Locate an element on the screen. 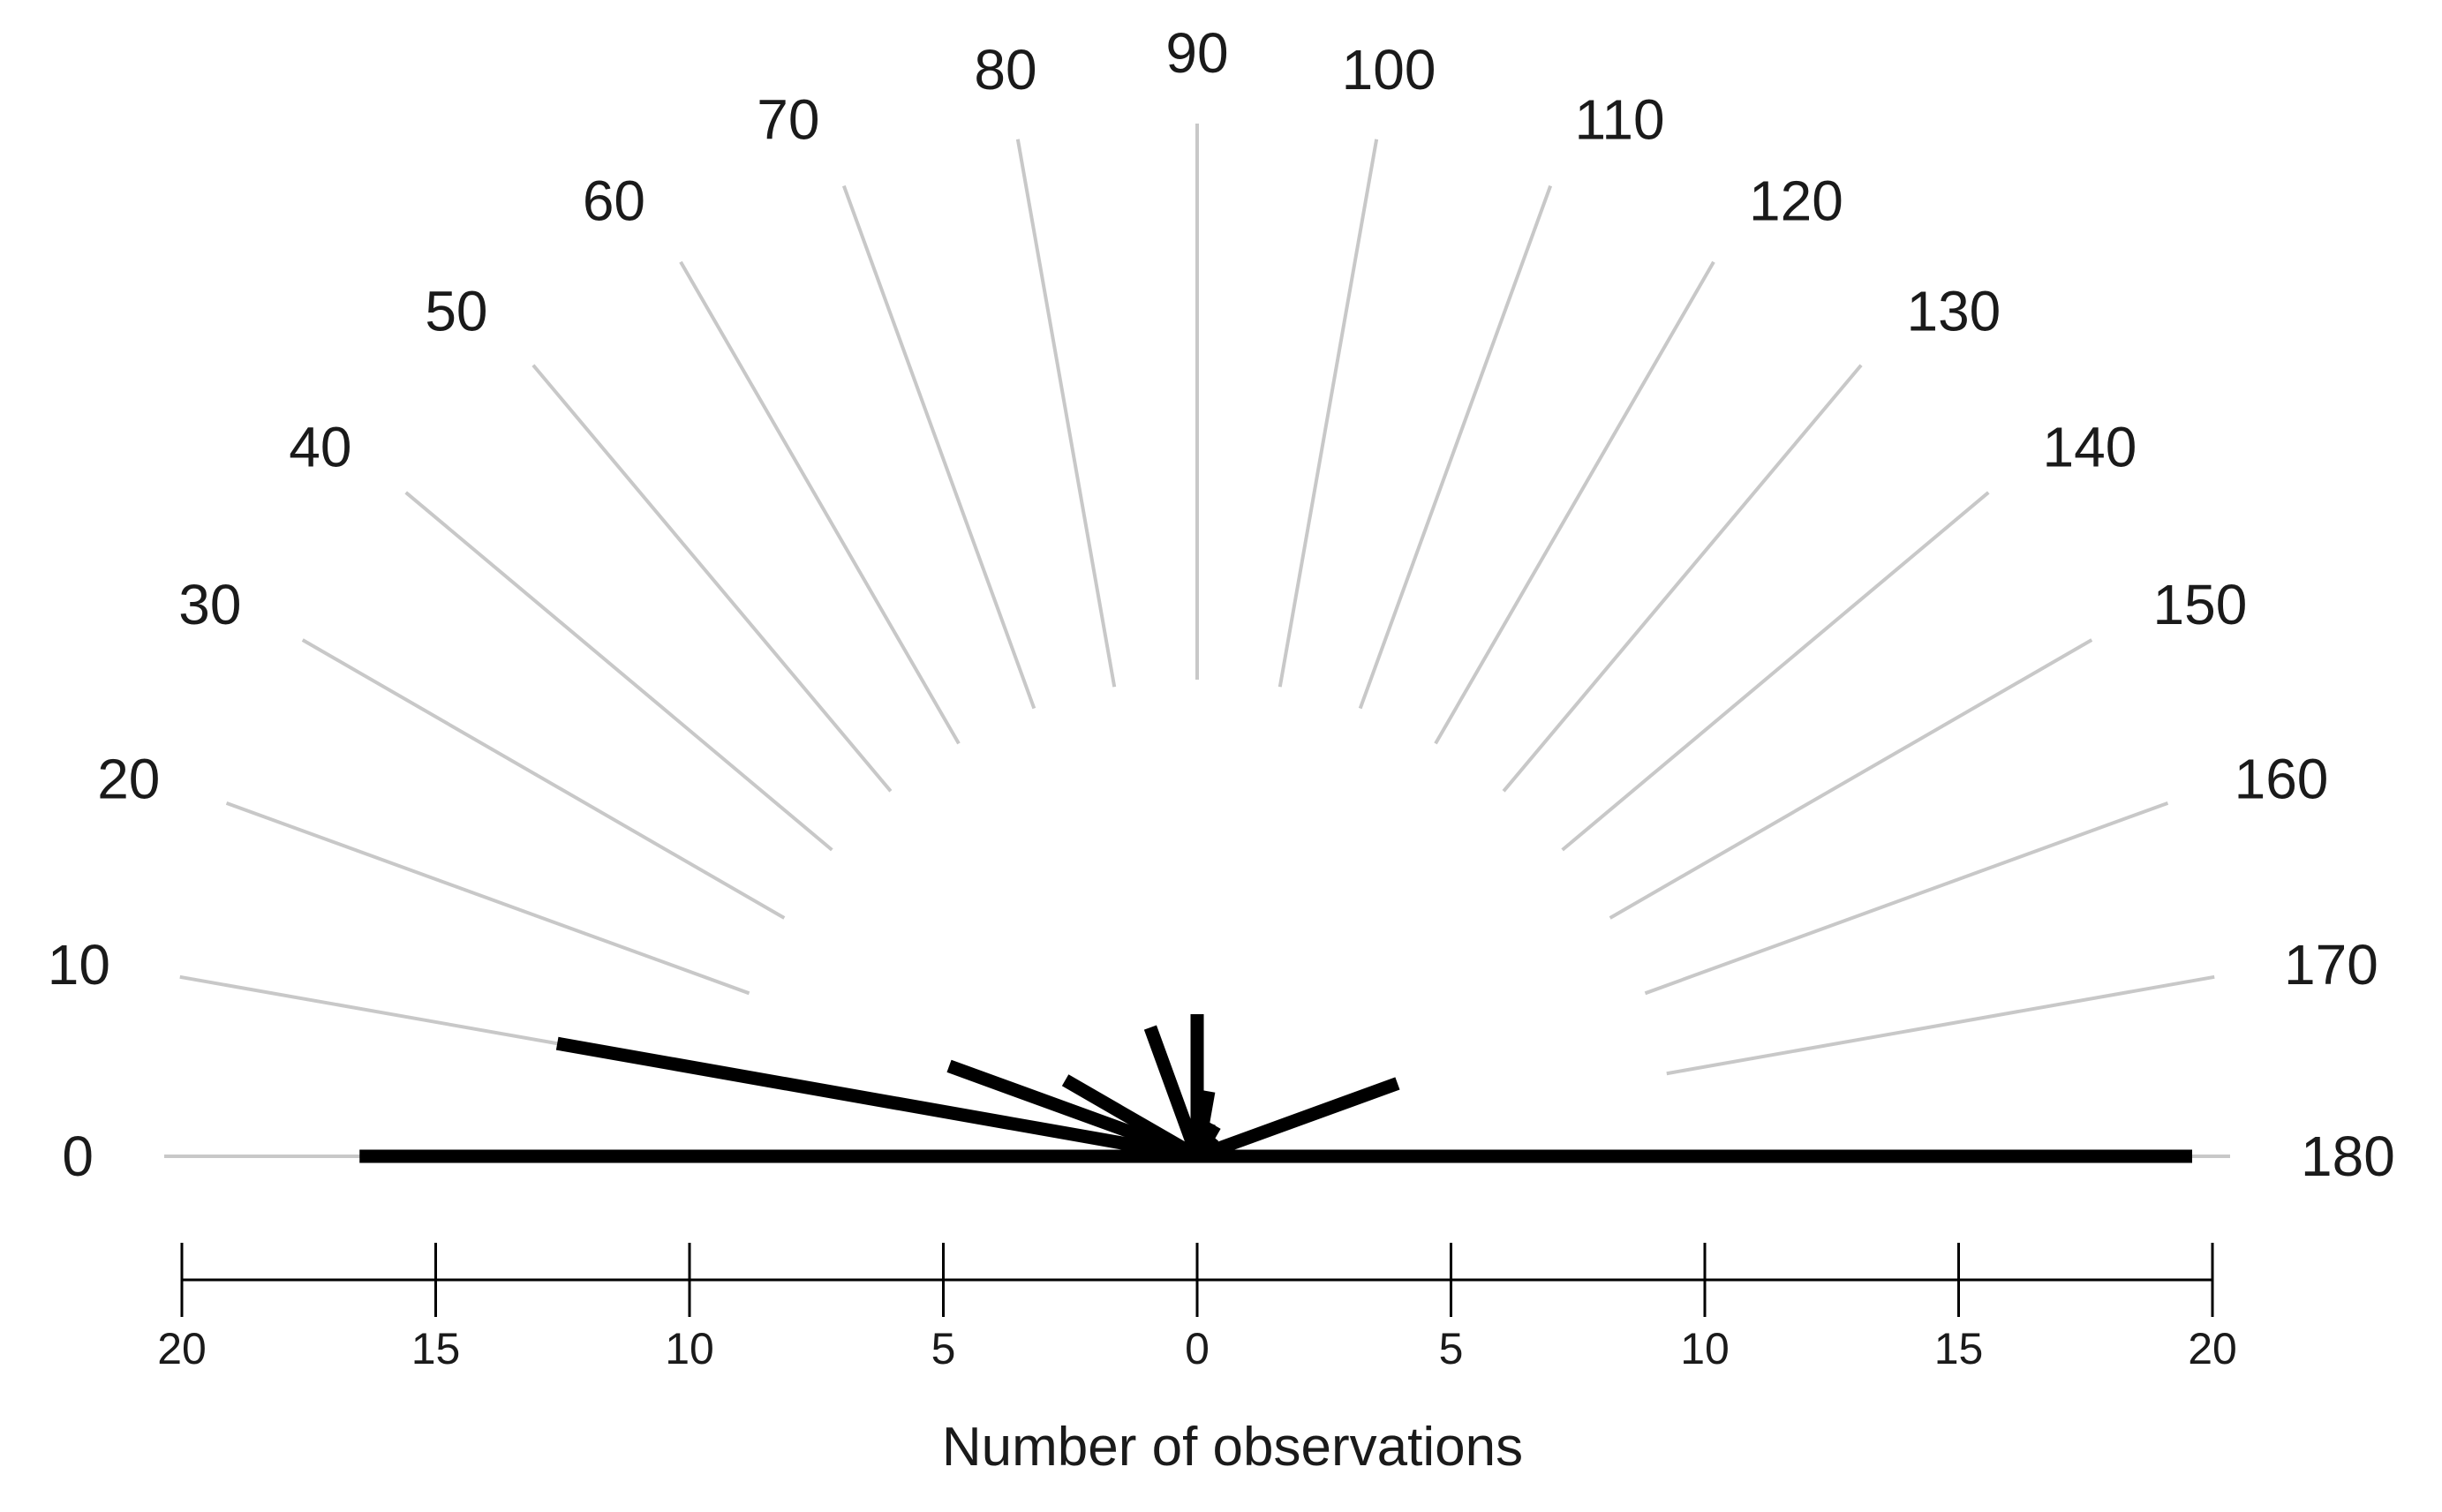  axis-tick-label-1: 15 is located at coordinates (436, 1348).